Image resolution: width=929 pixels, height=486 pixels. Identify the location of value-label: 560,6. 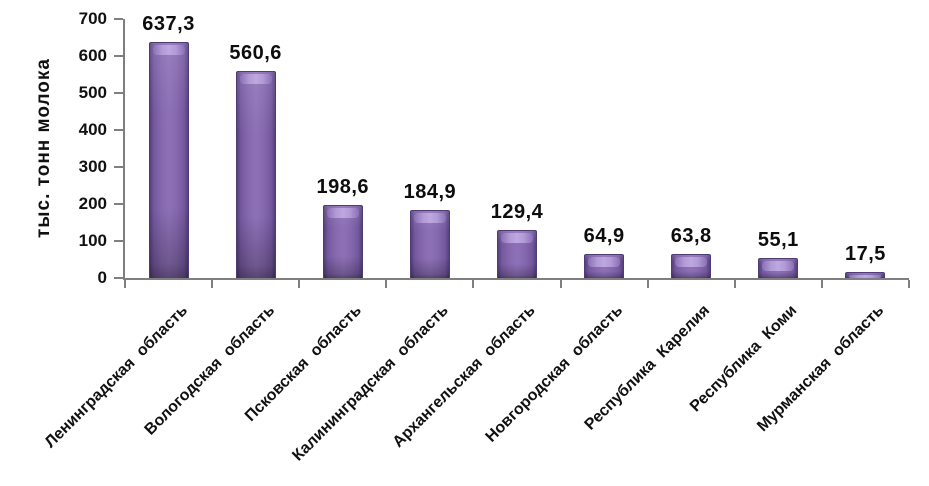
(255, 52).